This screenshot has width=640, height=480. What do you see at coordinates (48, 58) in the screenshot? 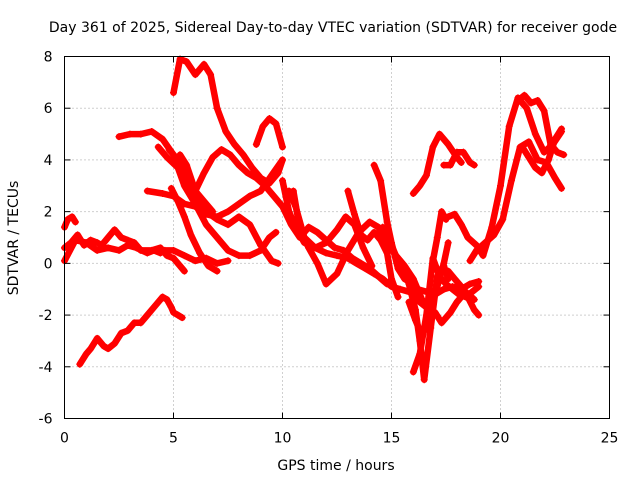
I see `y-tick-label: 8` at bounding box center [48, 58].